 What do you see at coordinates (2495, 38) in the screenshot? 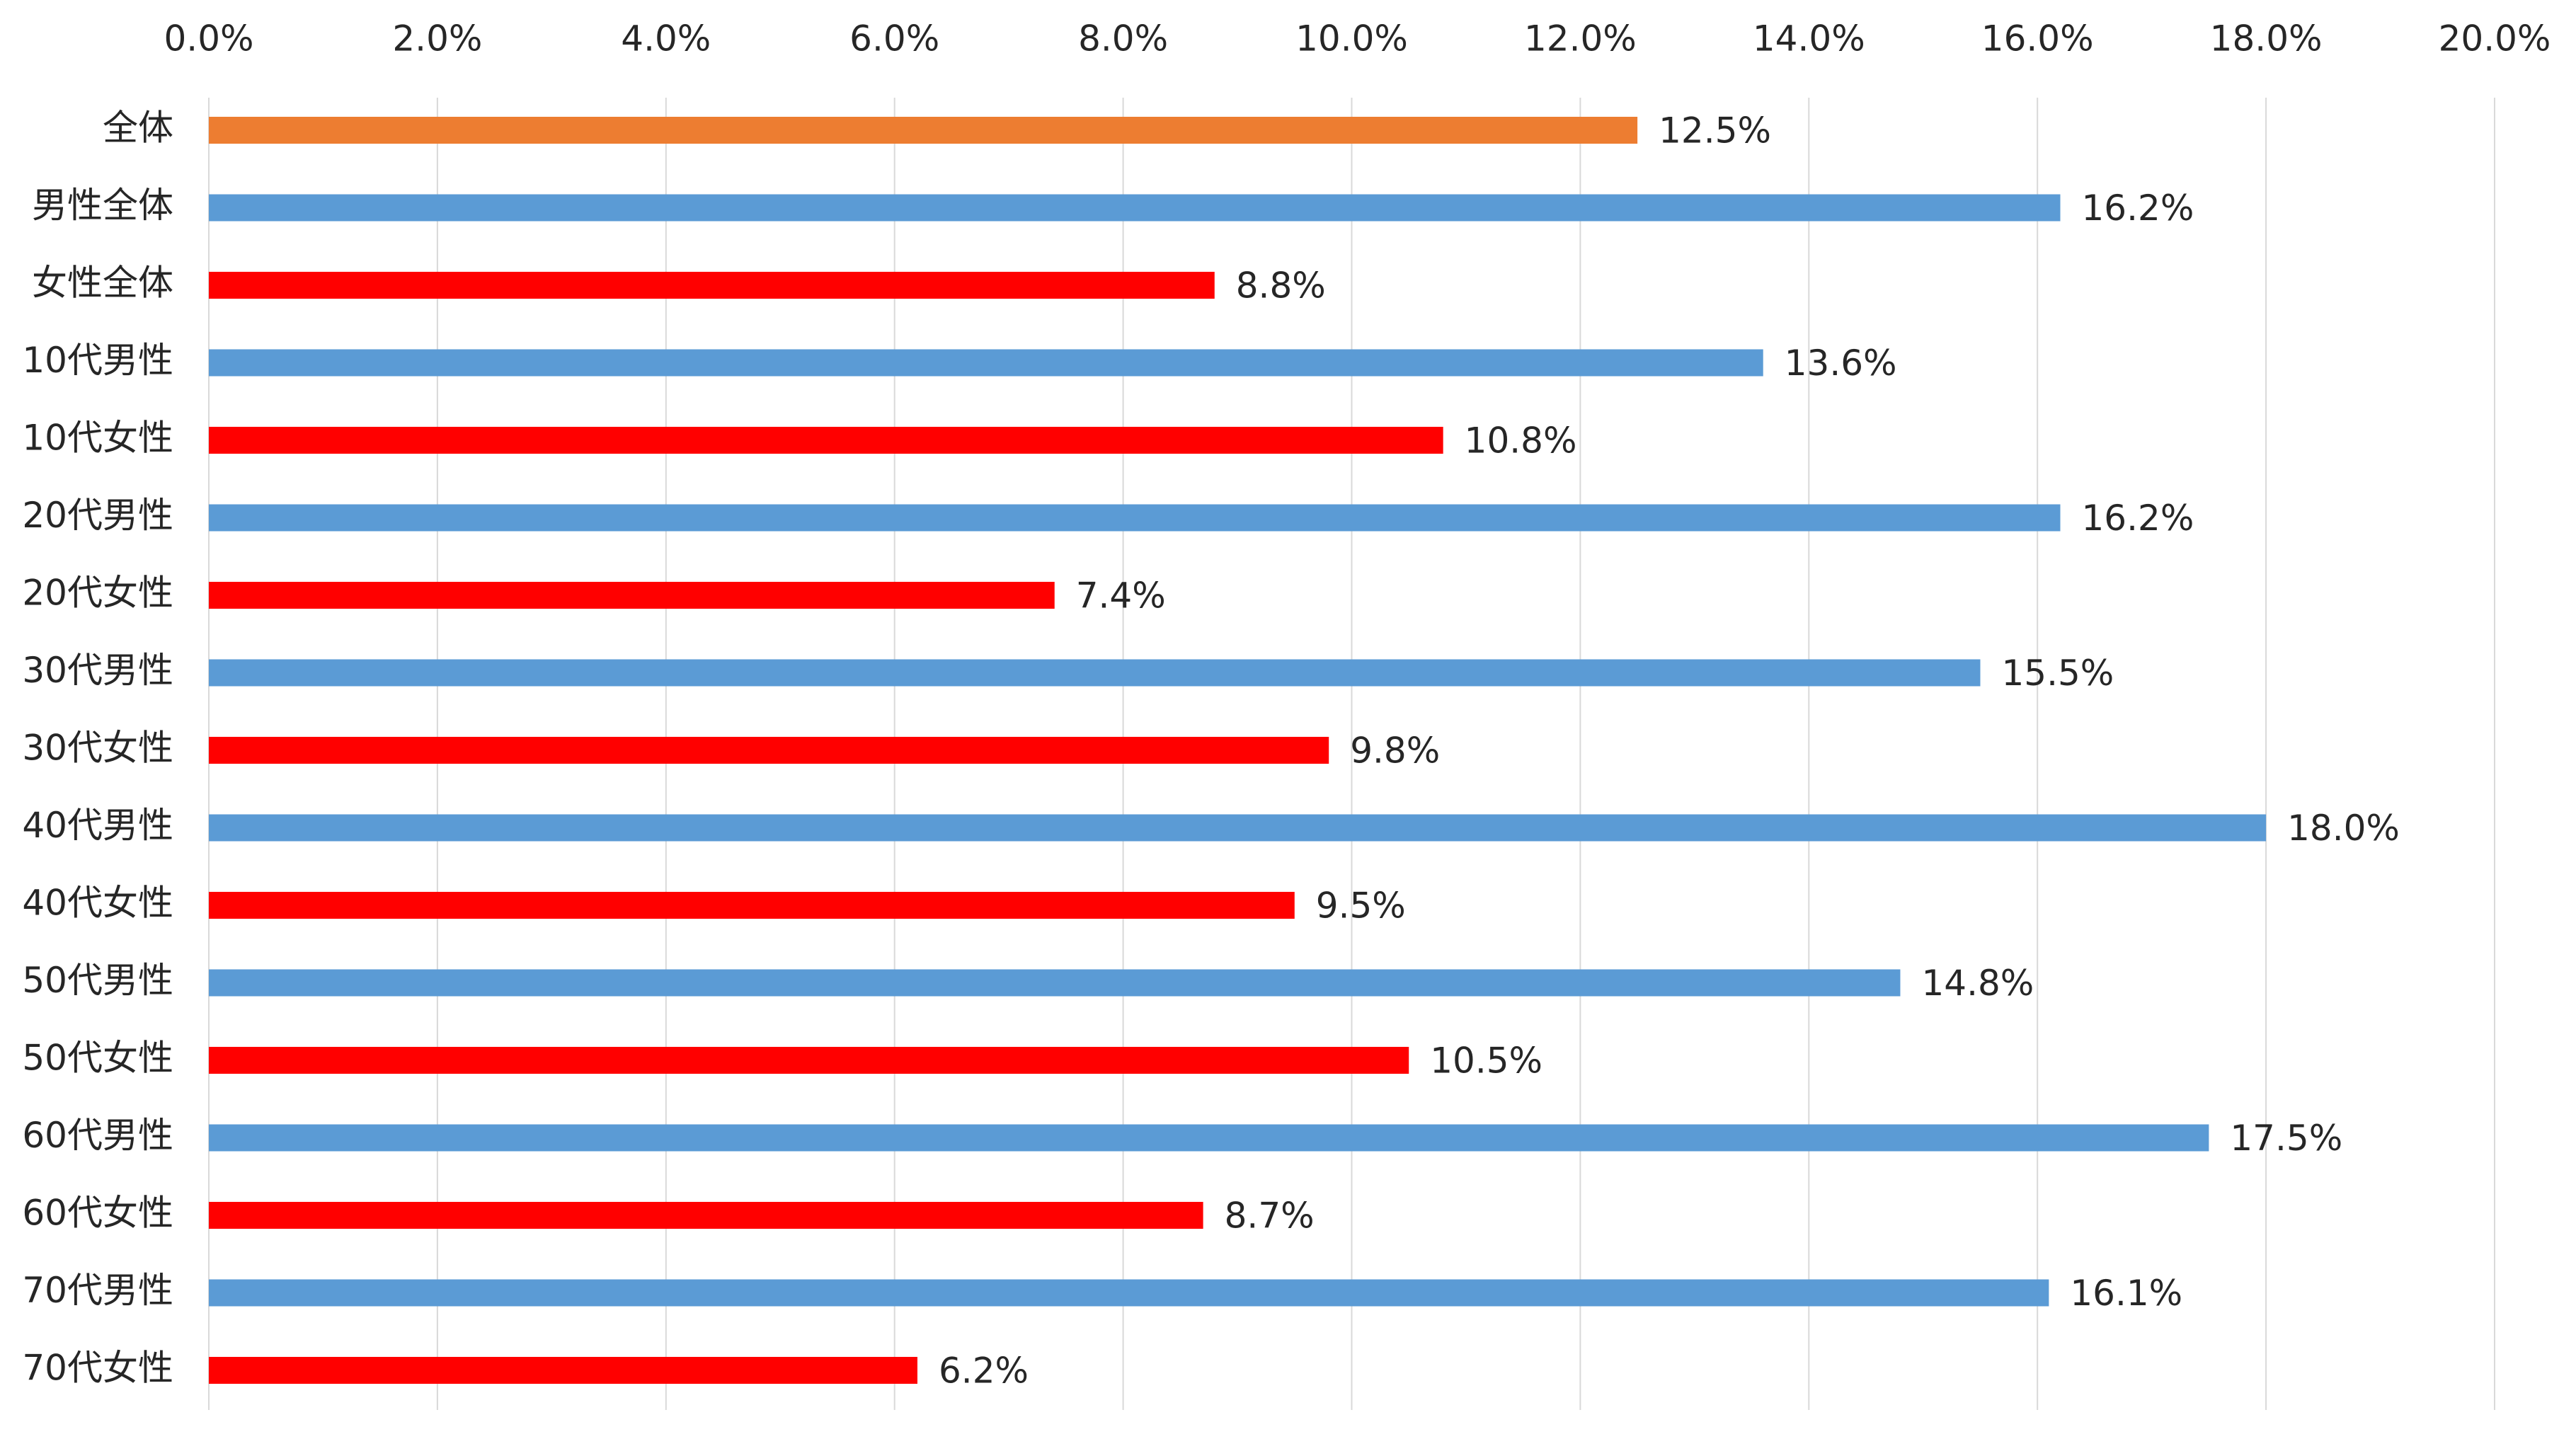
I see `x-tick-label: 20.0%` at bounding box center [2495, 38].